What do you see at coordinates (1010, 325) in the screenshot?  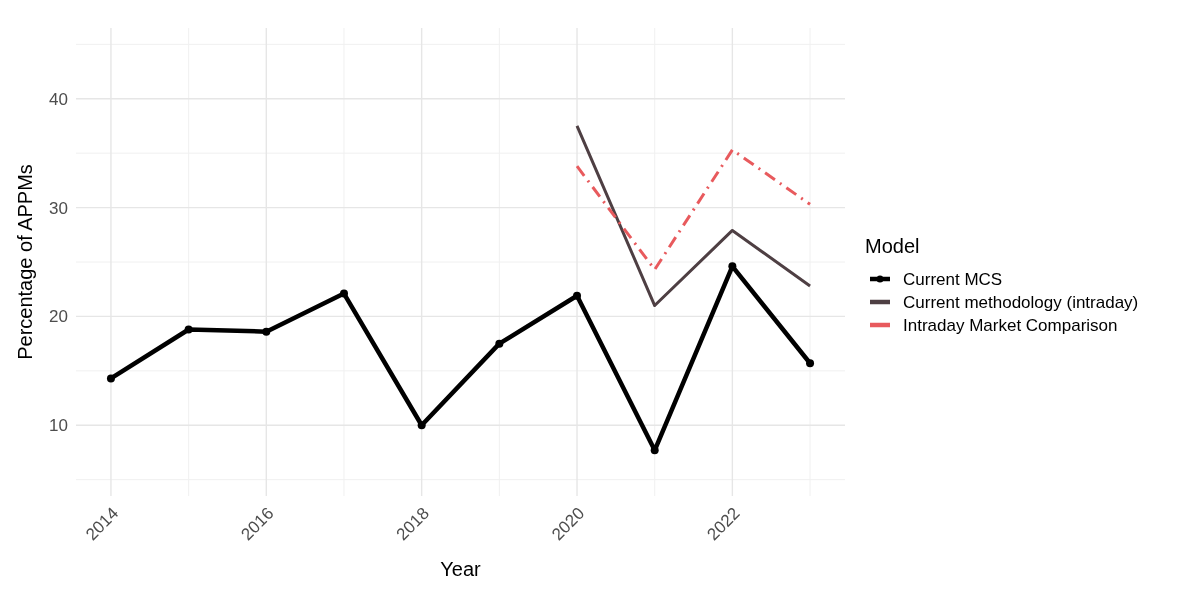 I see `legend-label: Intraday Market Comparison` at bounding box center [1010, 325].